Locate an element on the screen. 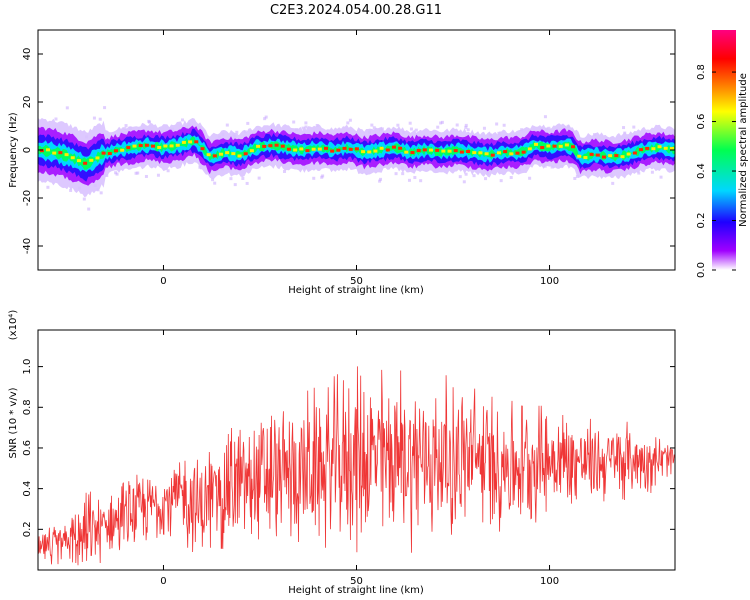 The height and width of the screenshot is (600, 750). colorbar-tick-label: 0.6 is located at coordinates (701, 122).